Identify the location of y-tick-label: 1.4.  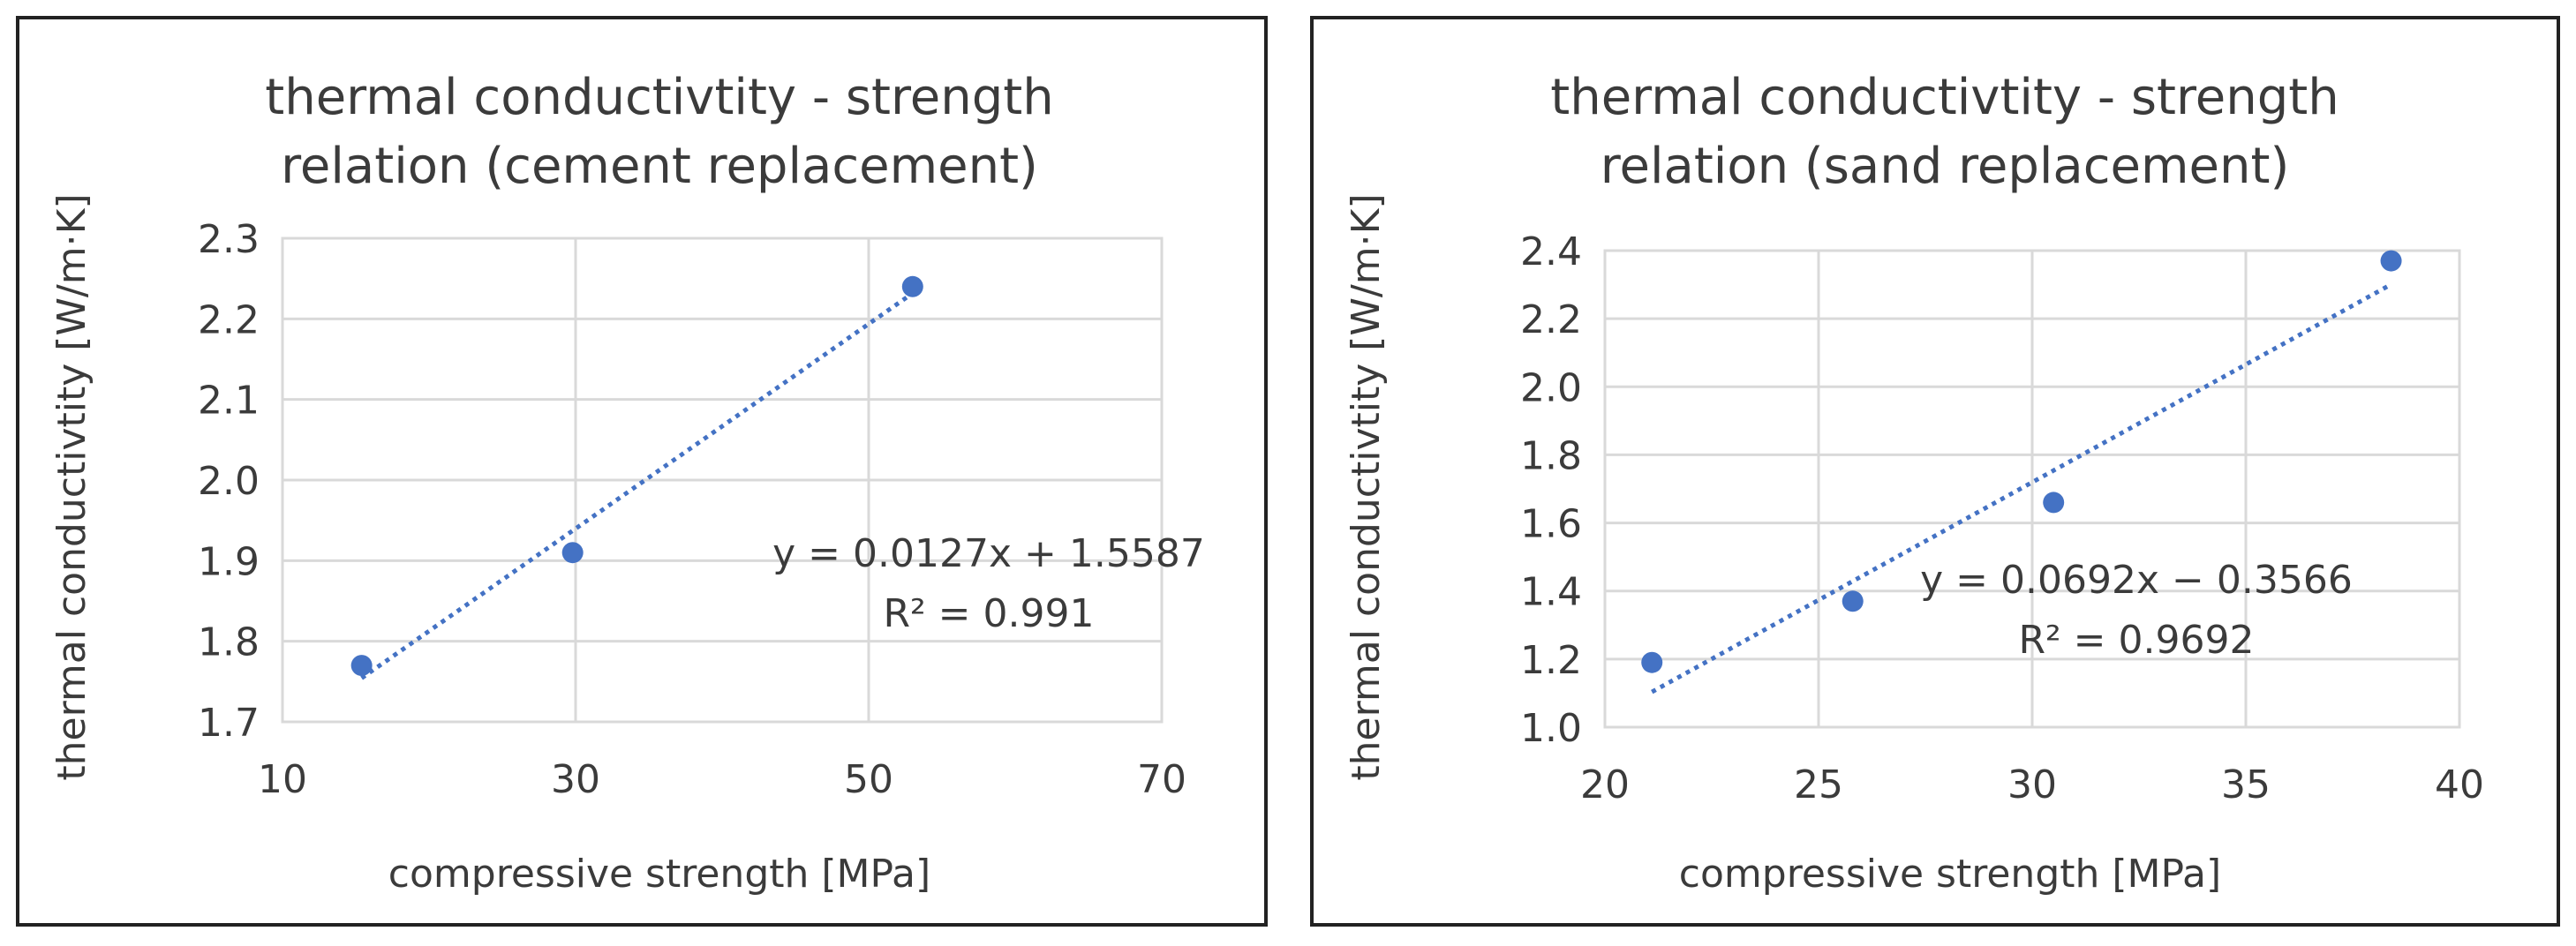
(1551, 592).